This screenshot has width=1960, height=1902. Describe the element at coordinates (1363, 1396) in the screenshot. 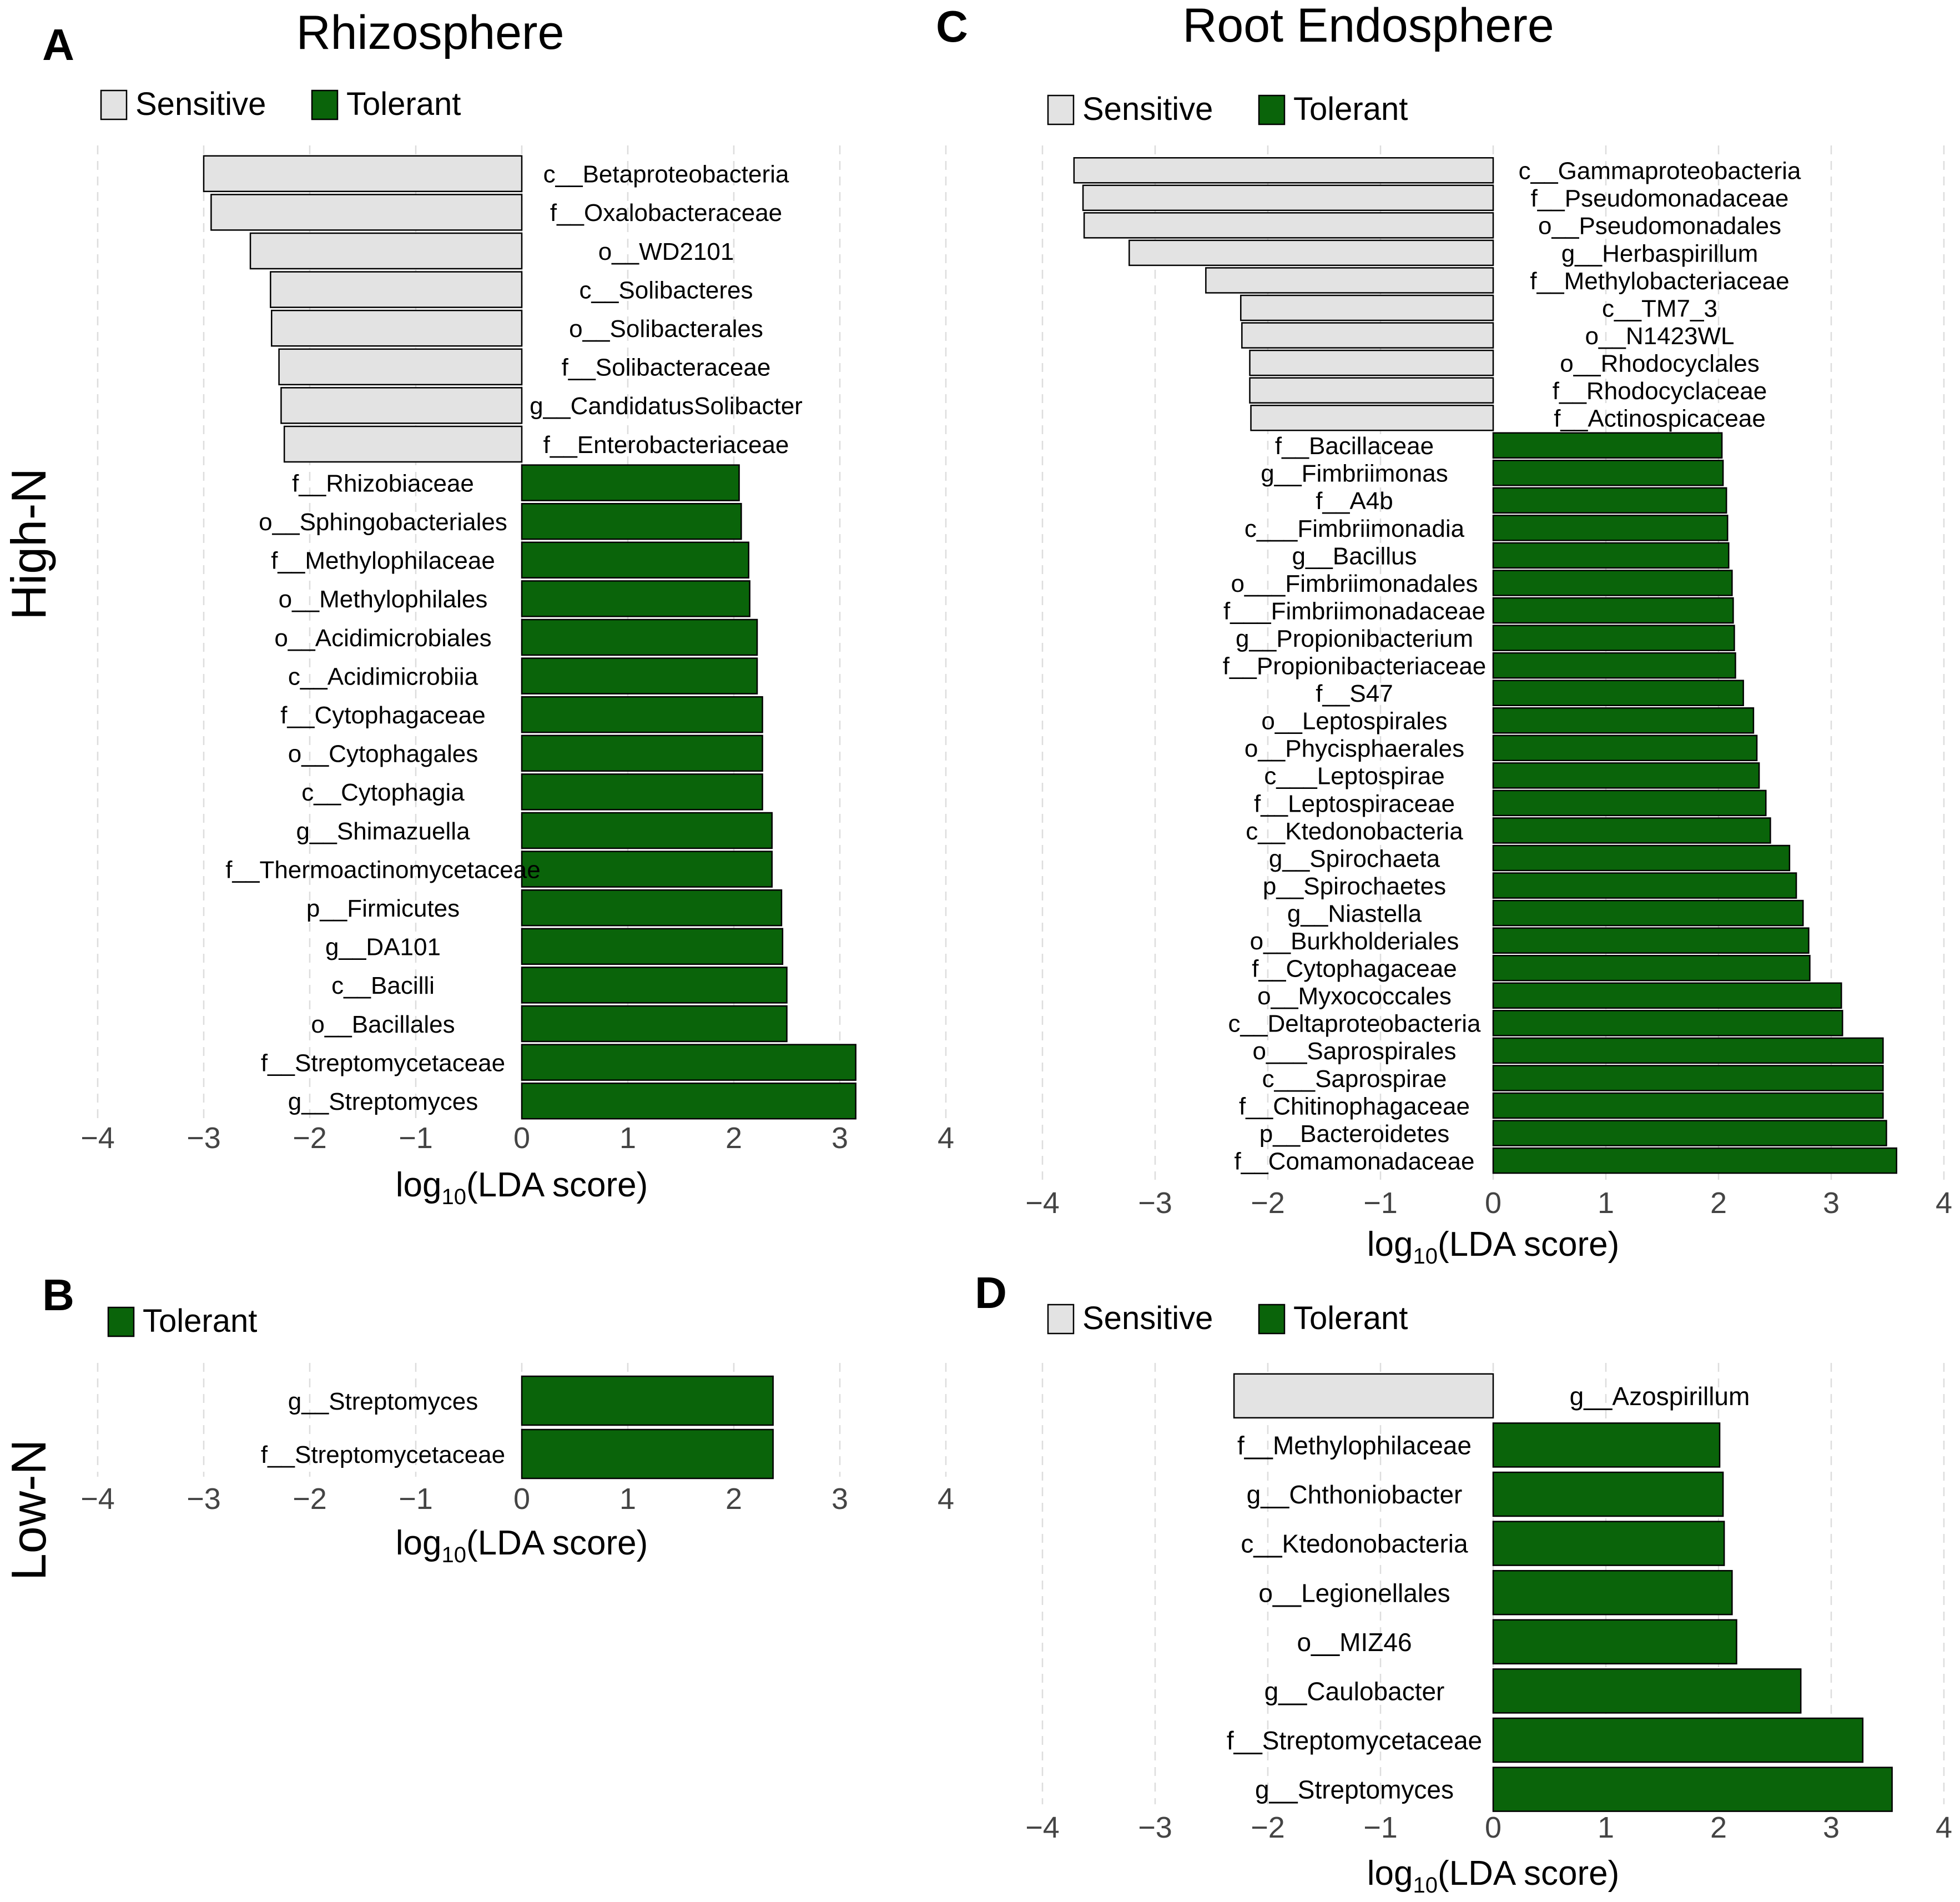

I see `bar-g-azospirillum` at that location.